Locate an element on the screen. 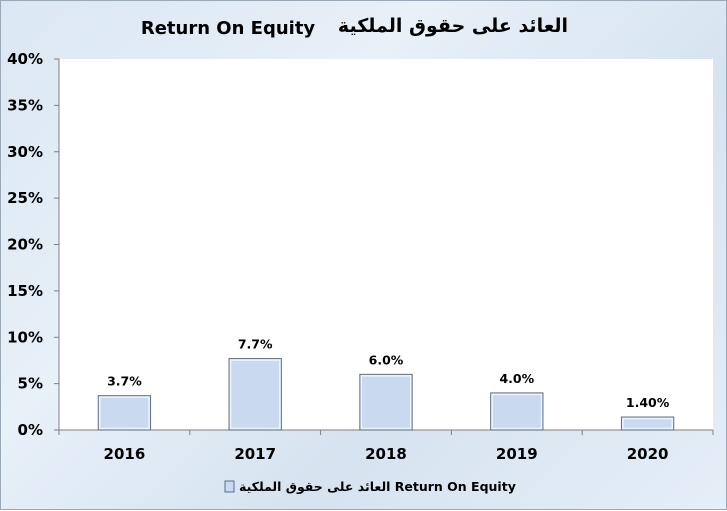  legend: العائد على حقوق الملكية Return On Equity is located at coordinates (370, 486).